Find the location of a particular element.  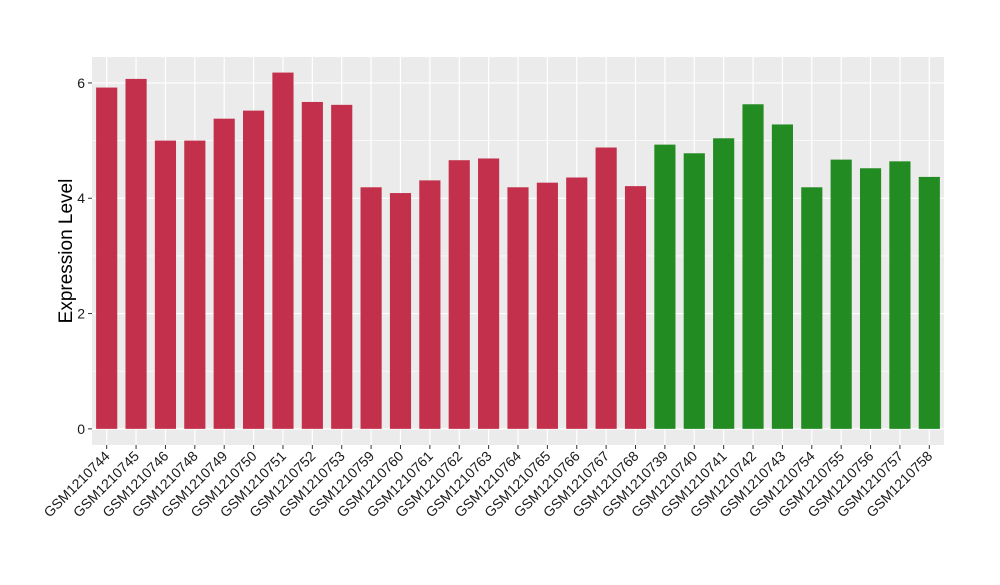

bar-GSM1210754 is located at coordinates (812, 308).